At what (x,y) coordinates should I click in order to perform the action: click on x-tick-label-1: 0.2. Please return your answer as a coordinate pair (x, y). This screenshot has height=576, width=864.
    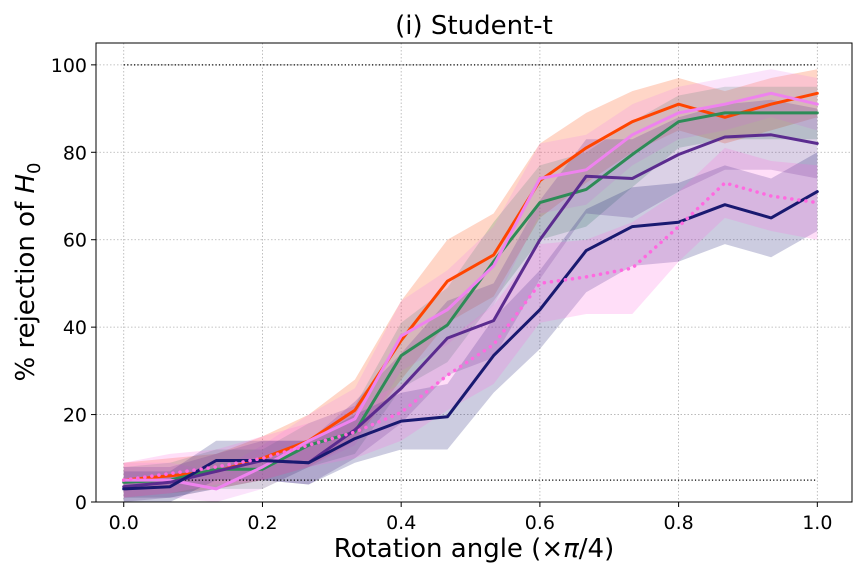
    Looking at the image, I should click on (262, 523).